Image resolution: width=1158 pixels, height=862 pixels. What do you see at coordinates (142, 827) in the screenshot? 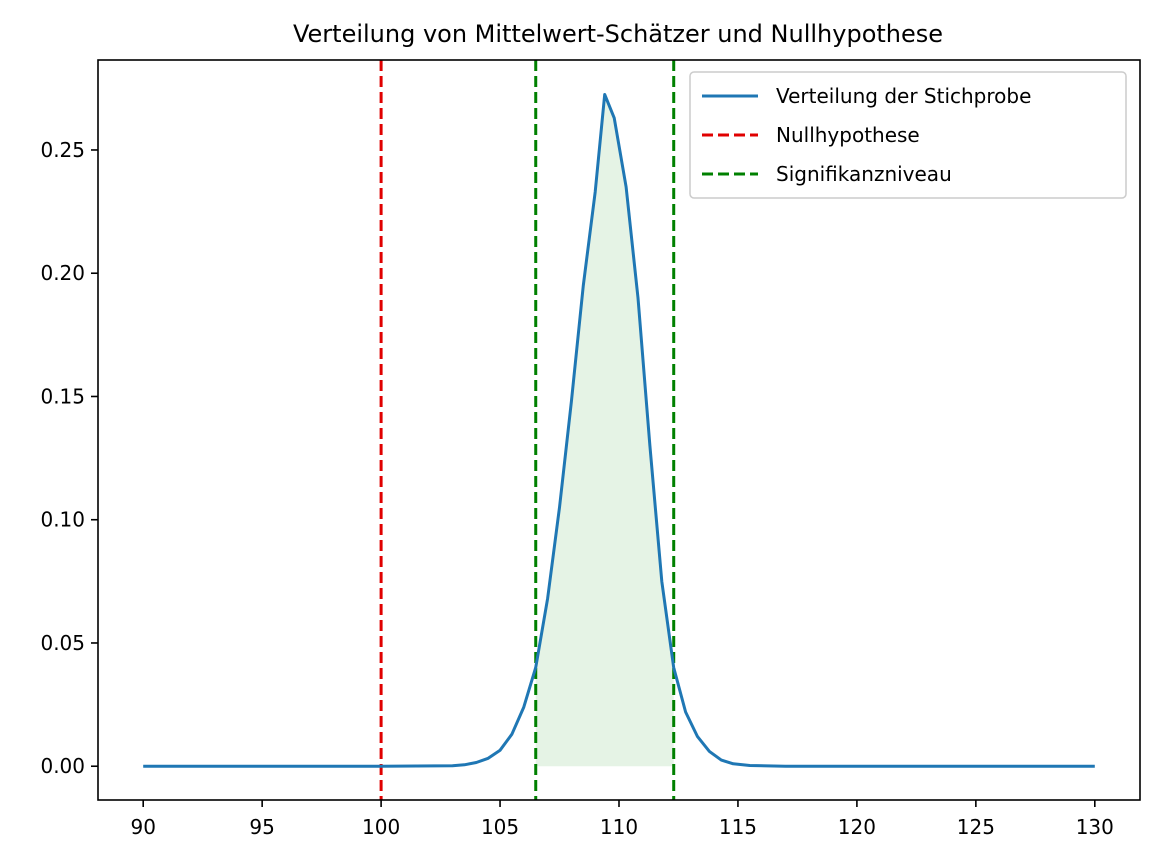
I see `x-tick-label: 90` at bounding box center [142, 827].